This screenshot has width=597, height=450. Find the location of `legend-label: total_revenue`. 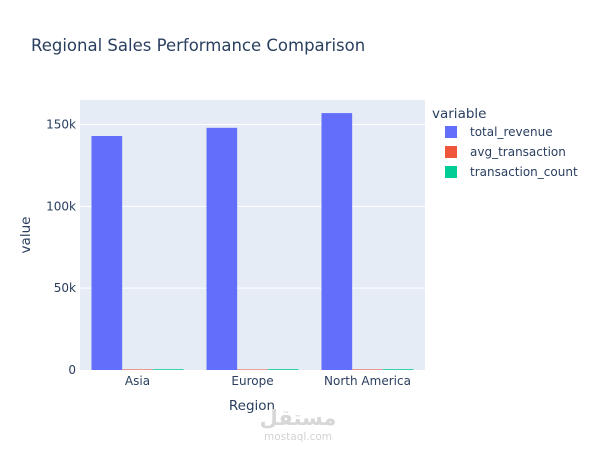

legend-label: total_revenue is located at coordinates (511, 132).